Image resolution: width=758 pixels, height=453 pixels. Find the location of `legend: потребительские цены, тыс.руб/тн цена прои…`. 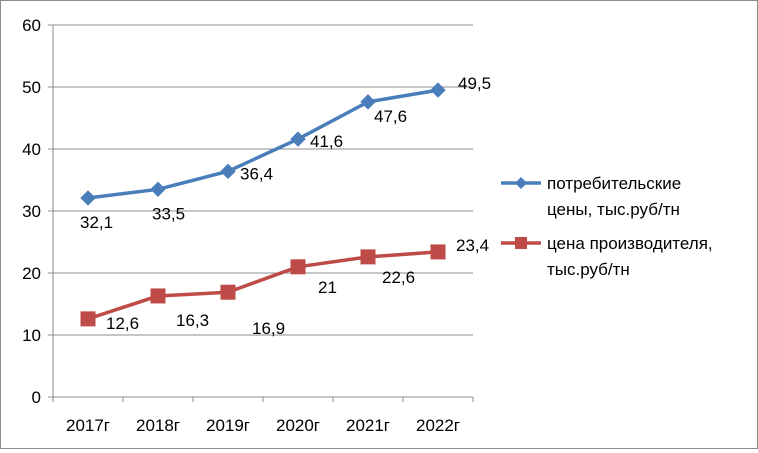

legend: потребительские цены, тыс.руб/тн цена прои… is located at coordinates (607, 226).